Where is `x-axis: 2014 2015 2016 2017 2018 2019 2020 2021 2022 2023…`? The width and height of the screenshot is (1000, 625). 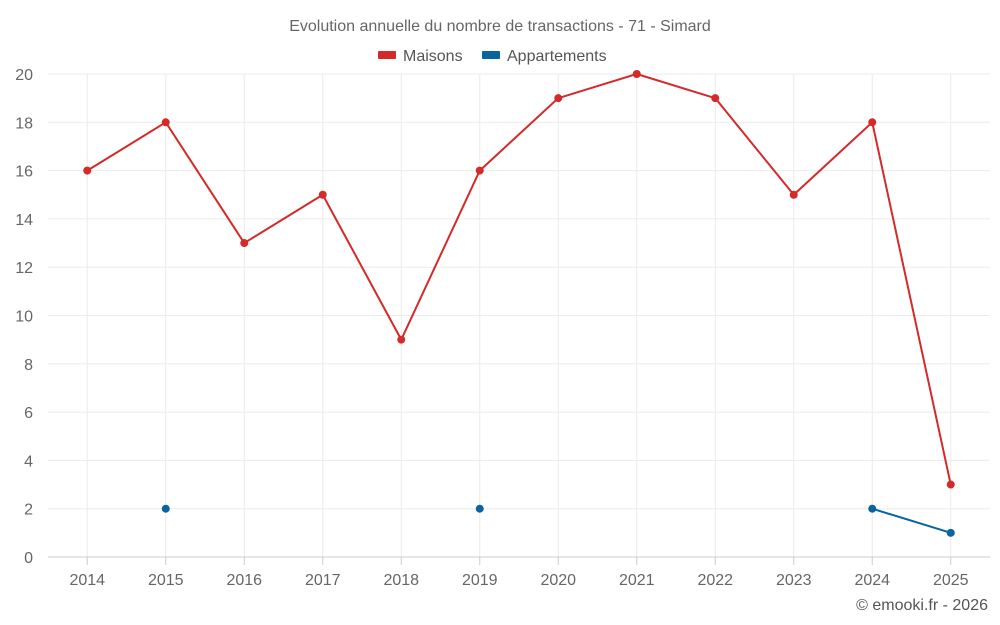 x-axis: 2014 2015 2016 2017 2018 2019 2020 2021 2022 2023… is located at coordinates (519, 572).